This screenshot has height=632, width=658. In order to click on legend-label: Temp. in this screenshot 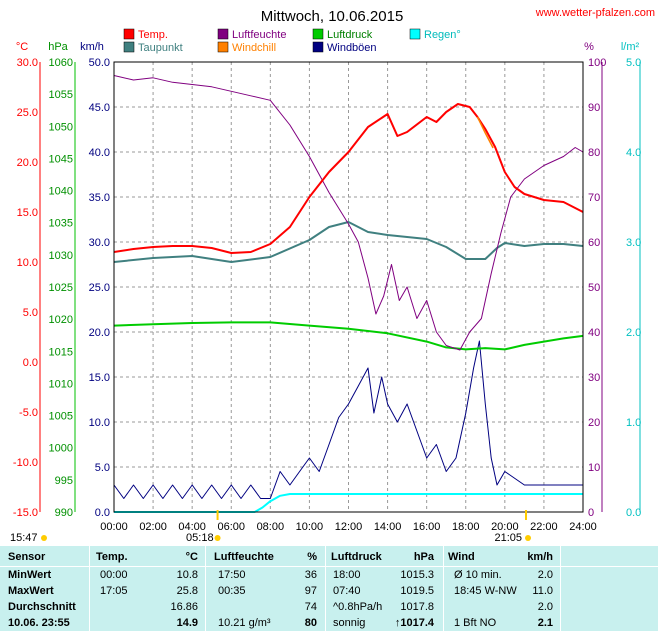, I will do `click(153, 35)`.